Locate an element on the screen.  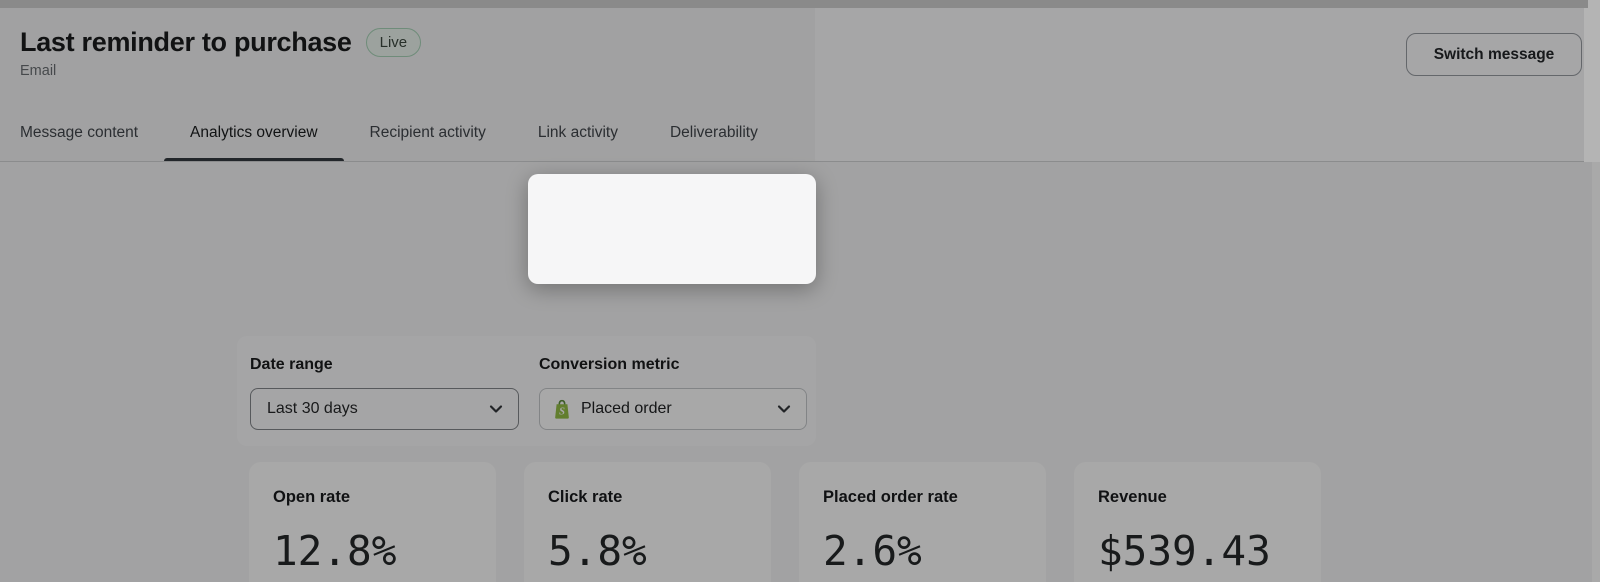
page-title: Last reminder to purchase is located at coordinates (186, 41).